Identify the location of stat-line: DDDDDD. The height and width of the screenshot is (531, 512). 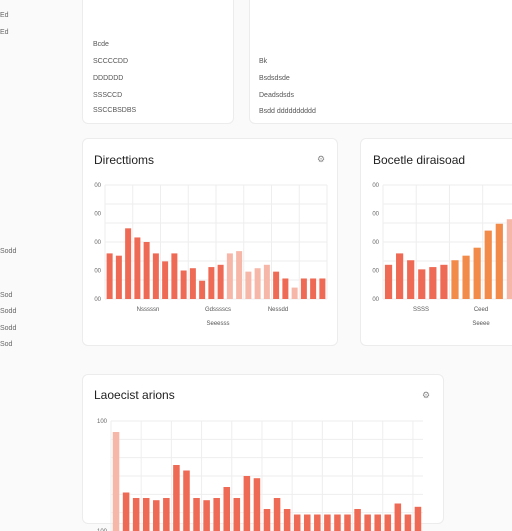
(108, 78).